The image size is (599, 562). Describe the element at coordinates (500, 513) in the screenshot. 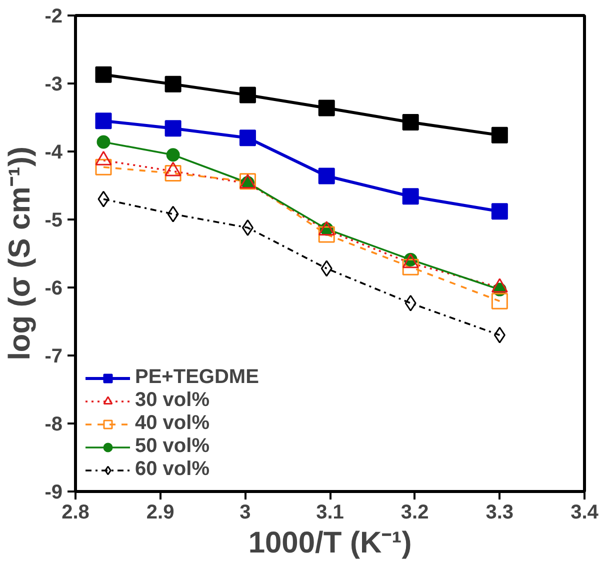

I see `x-tick-label: 3.3` at that location.